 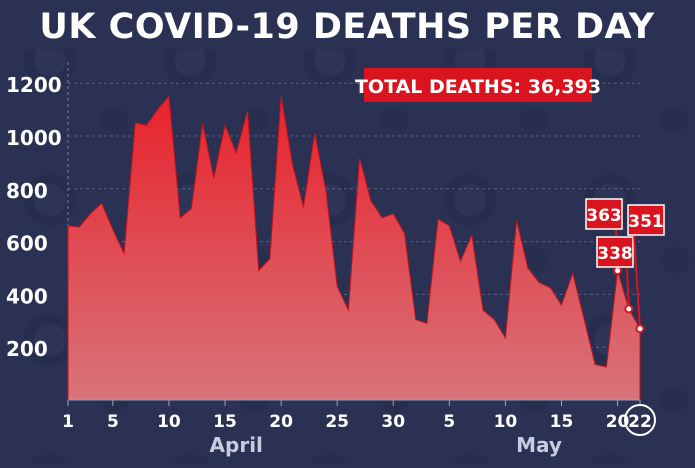 I want to click on x-tick-label: 30, so click(x=393, y=422).